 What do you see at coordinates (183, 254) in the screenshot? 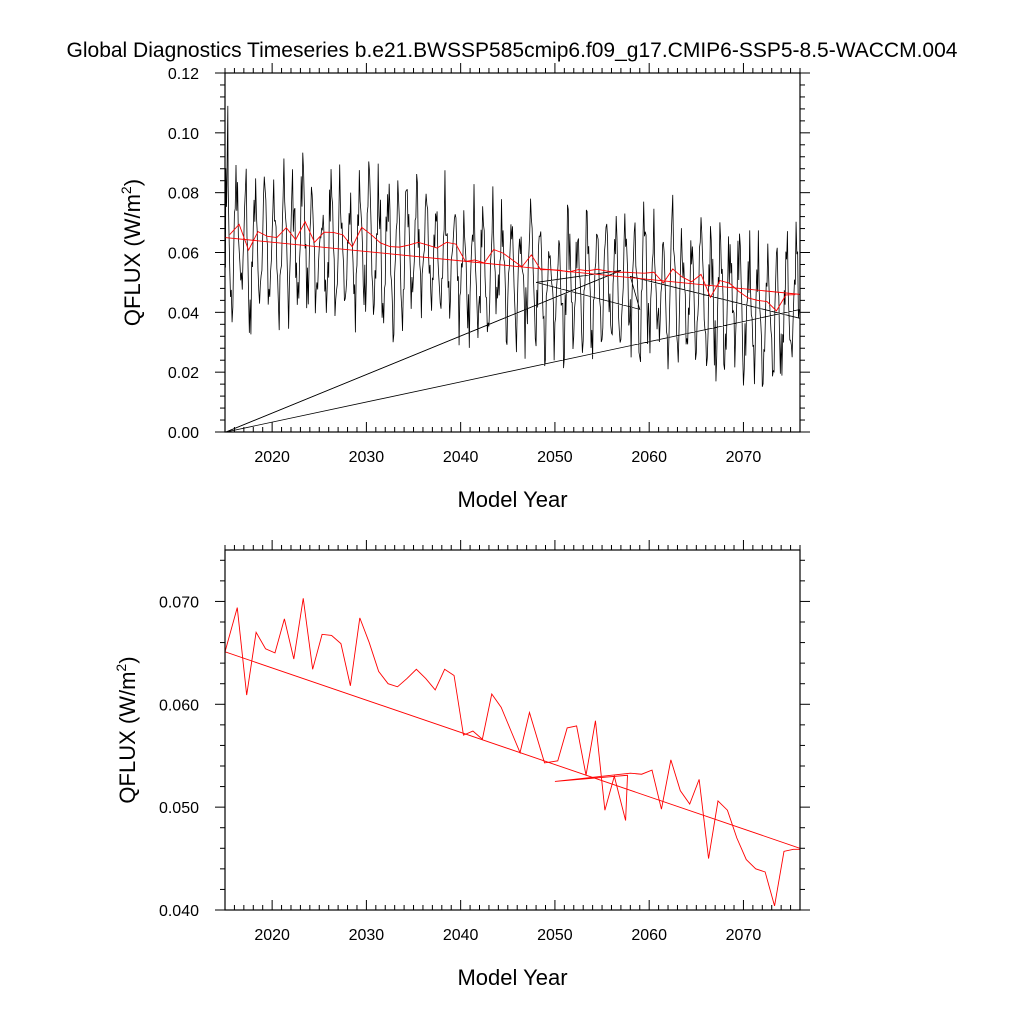
I see `y-tick-label: 0.06` at bounding box center [183, 254].